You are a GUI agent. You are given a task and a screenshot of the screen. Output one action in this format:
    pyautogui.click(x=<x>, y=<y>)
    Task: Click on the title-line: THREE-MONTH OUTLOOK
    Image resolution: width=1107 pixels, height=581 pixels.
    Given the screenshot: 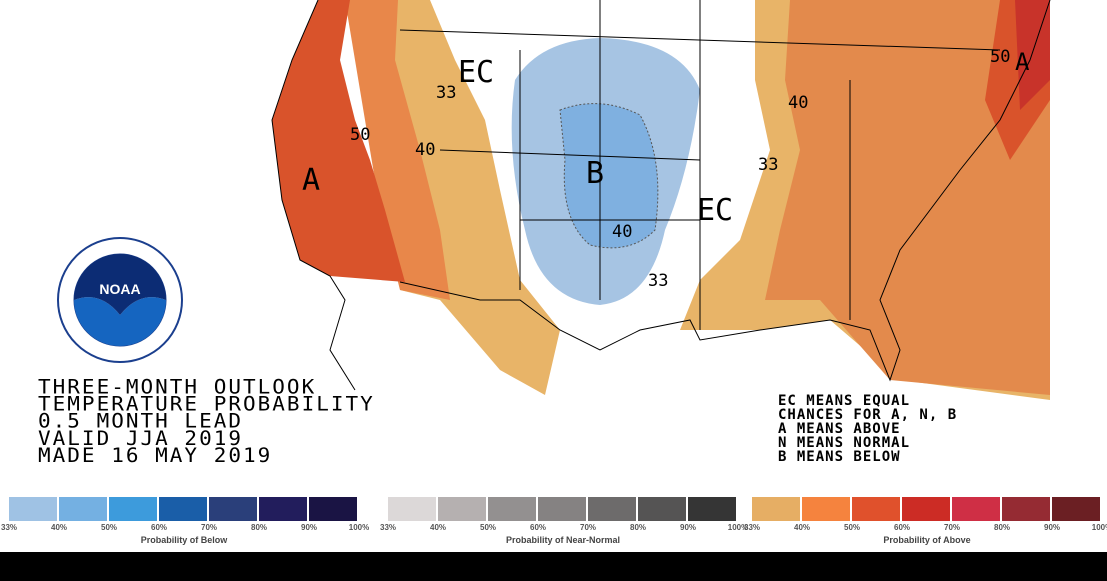 What is the action you would take?
    pyautogui.click(x=177, y=387)
    